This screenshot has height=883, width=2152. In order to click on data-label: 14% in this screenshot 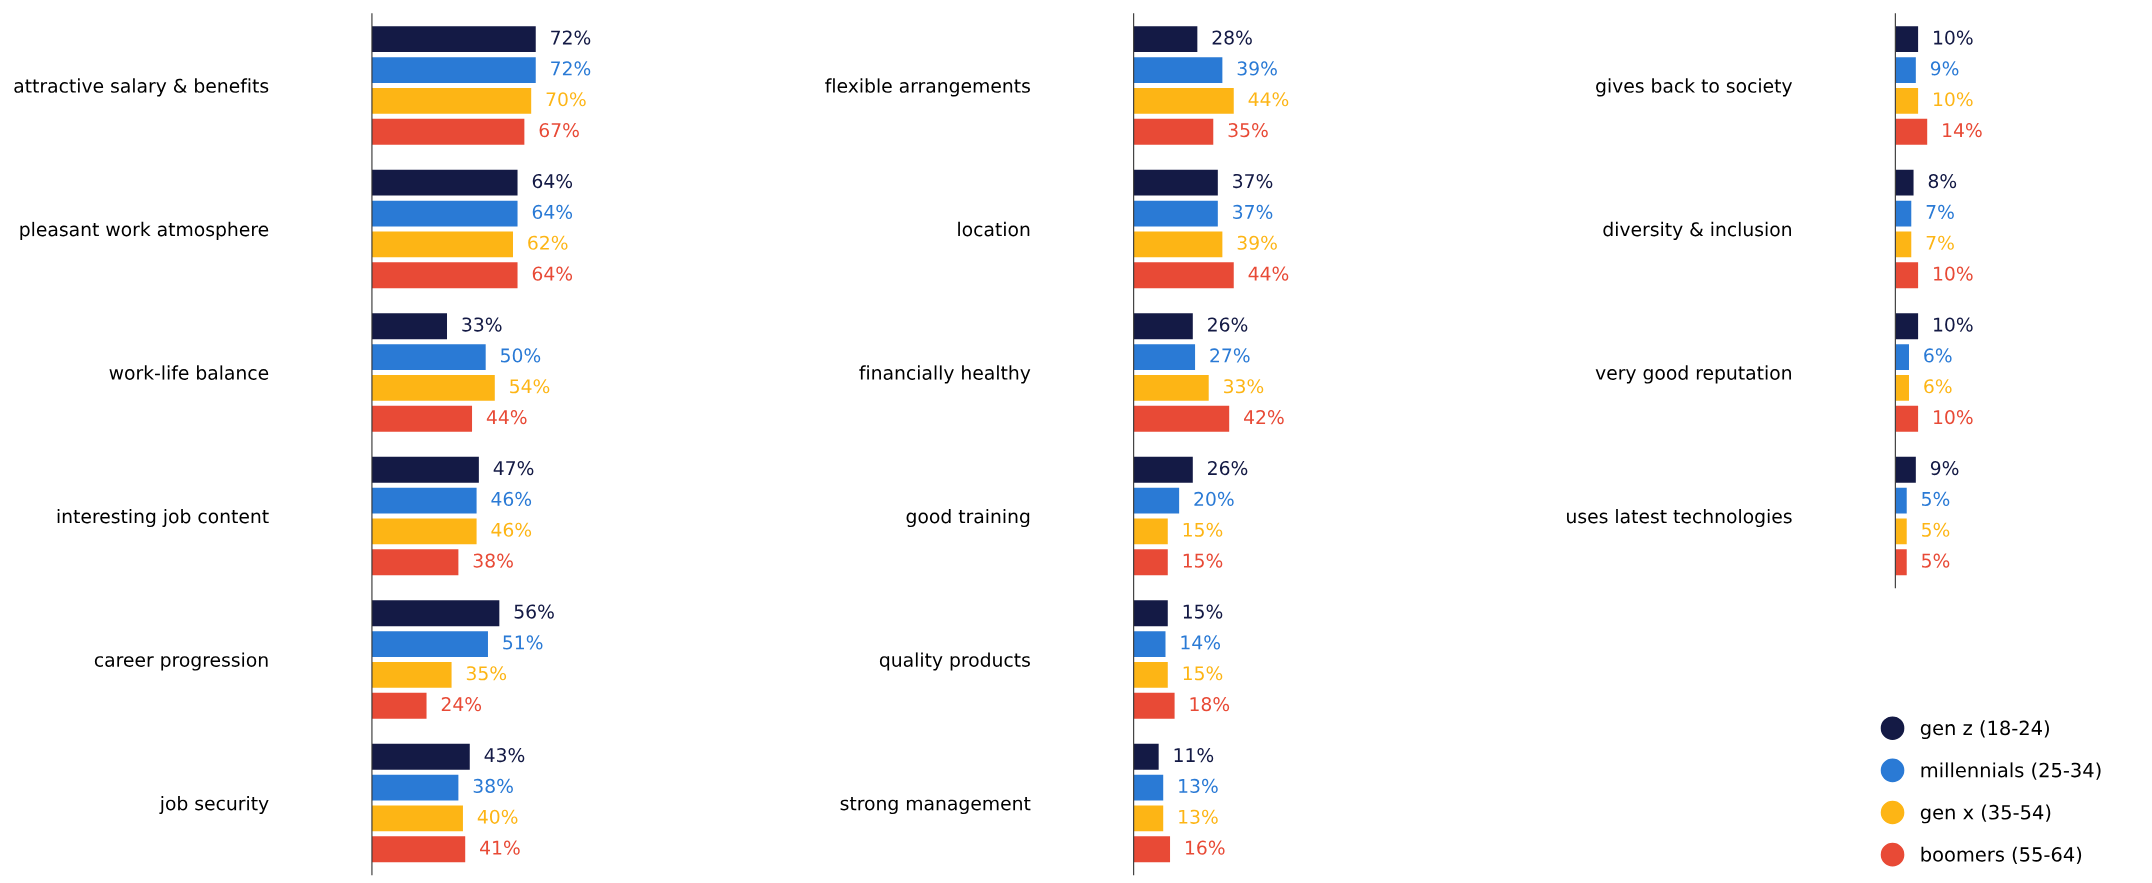, I will do `click(1201, 642)`.